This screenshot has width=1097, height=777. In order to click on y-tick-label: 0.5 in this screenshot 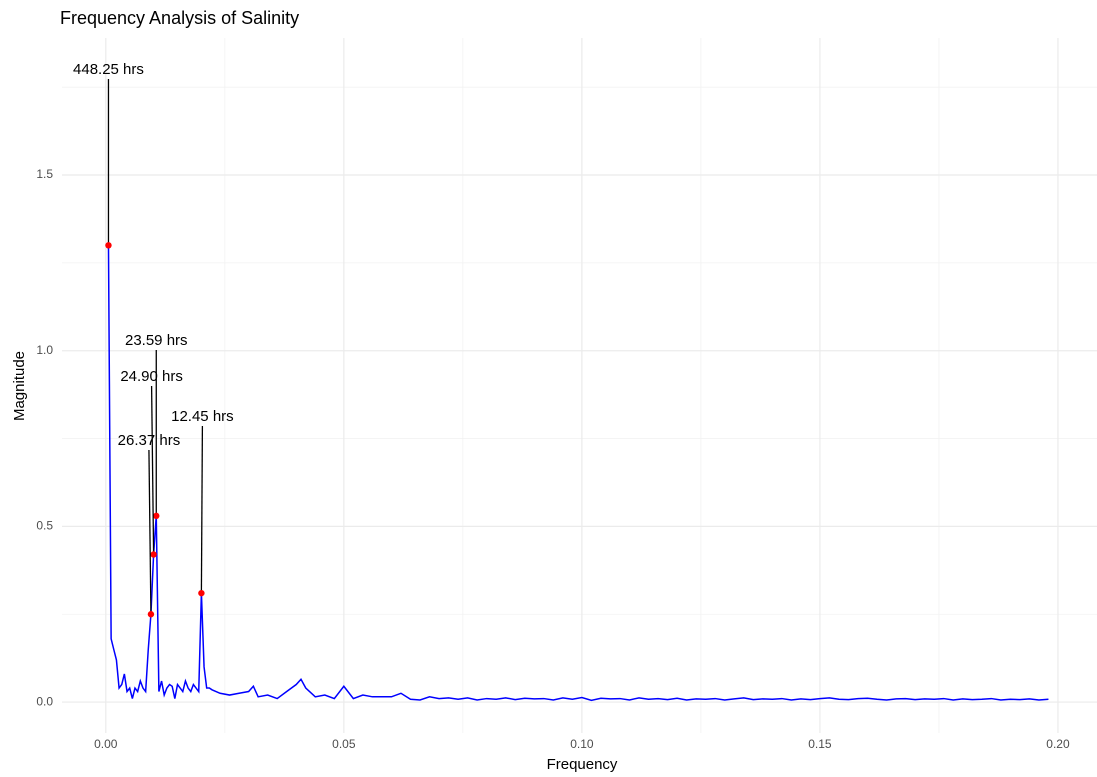, I will do `click(44, 526)`.